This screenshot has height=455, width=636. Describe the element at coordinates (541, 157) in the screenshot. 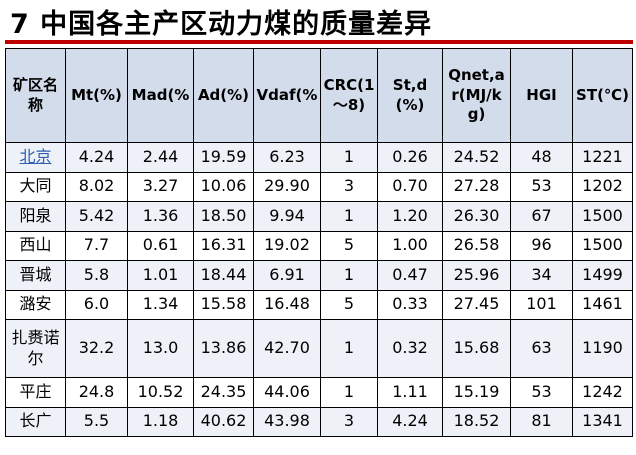

I see `table-cell: 48` at that location.